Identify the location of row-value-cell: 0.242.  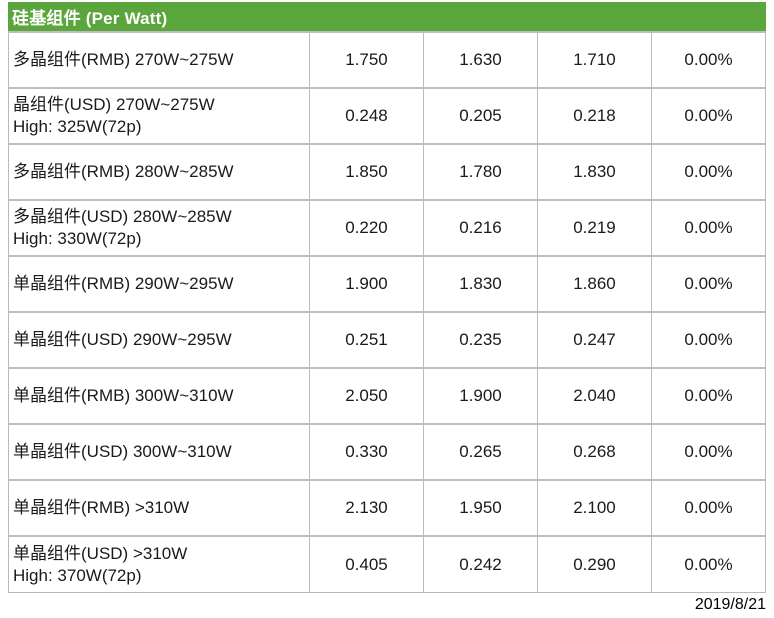
(480, 564).